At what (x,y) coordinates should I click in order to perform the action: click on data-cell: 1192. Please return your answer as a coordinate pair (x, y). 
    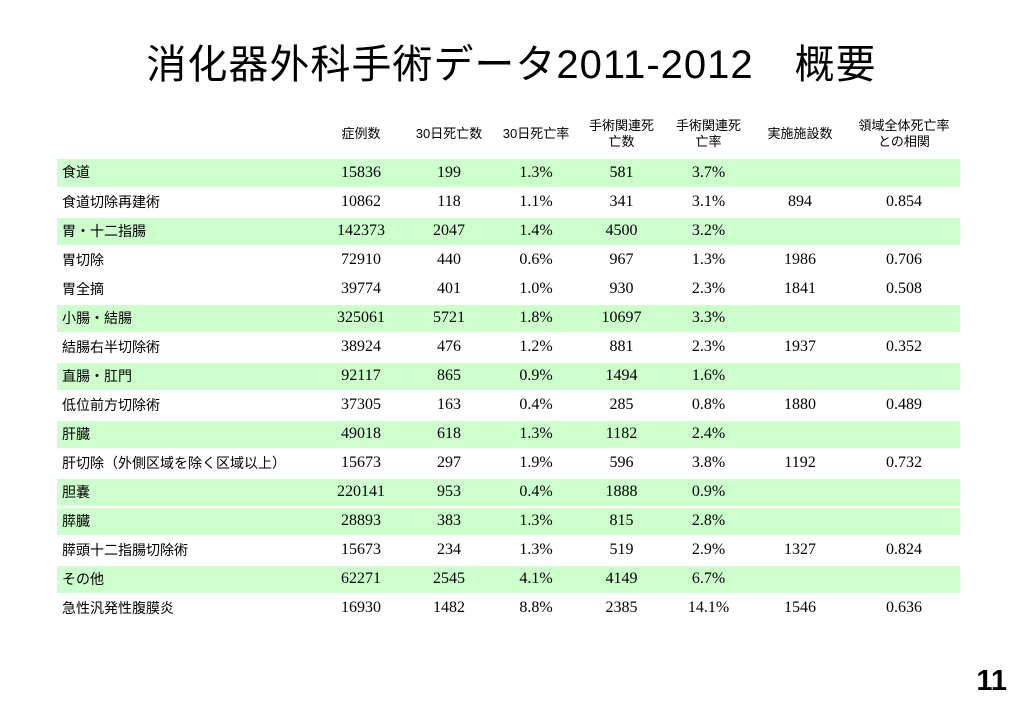
    Looking at the image, I should click on (800, 463).